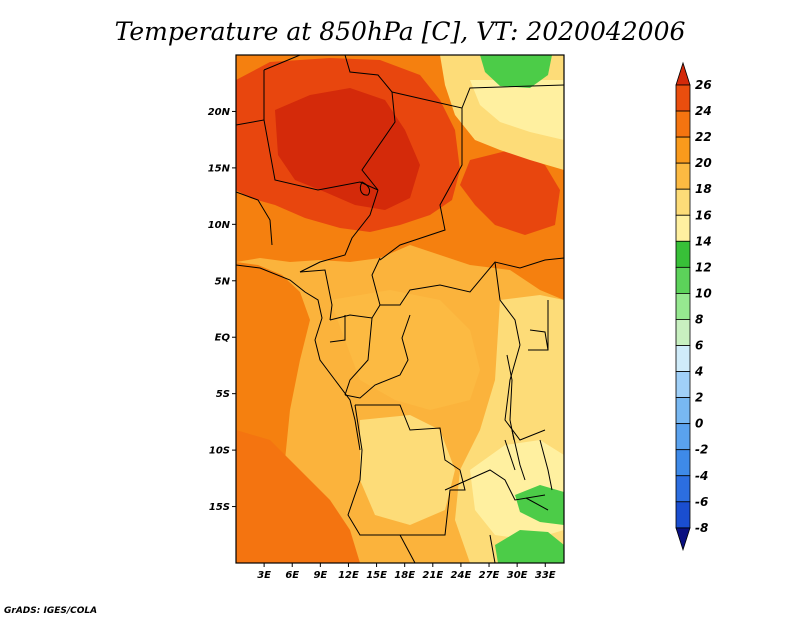 Image resolution: width=800 pixels, height=618 pixels. I want to click on colorbar-label: -8, so click(701, 528).